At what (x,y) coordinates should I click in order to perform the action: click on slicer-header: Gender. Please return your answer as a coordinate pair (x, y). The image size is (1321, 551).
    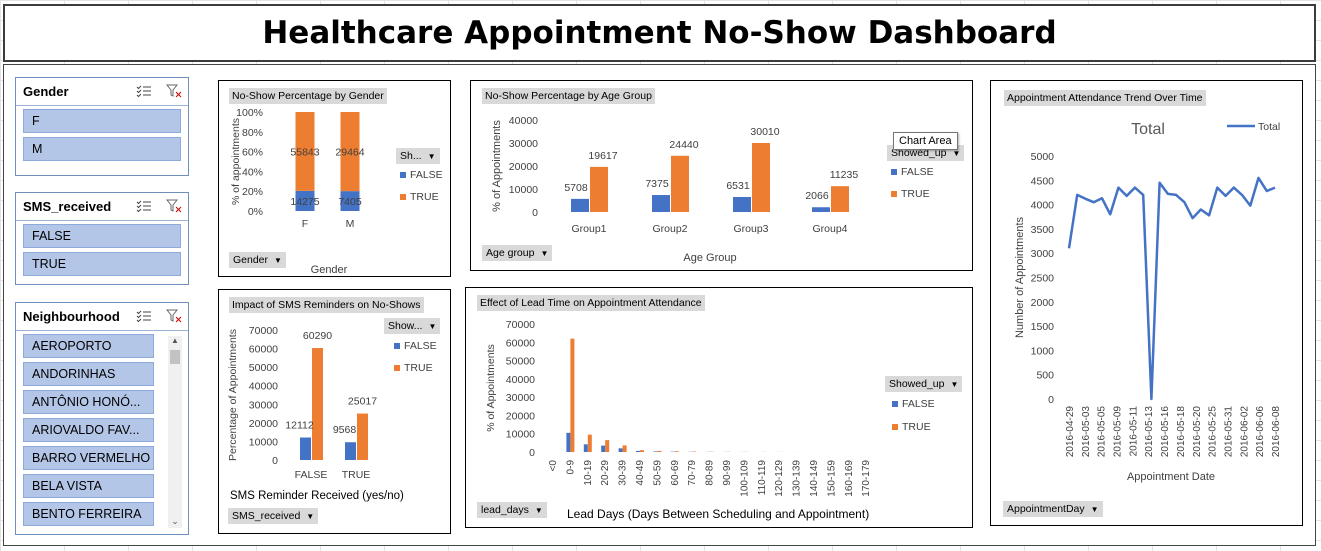
    Looking at the image, I should click on (102, 92).